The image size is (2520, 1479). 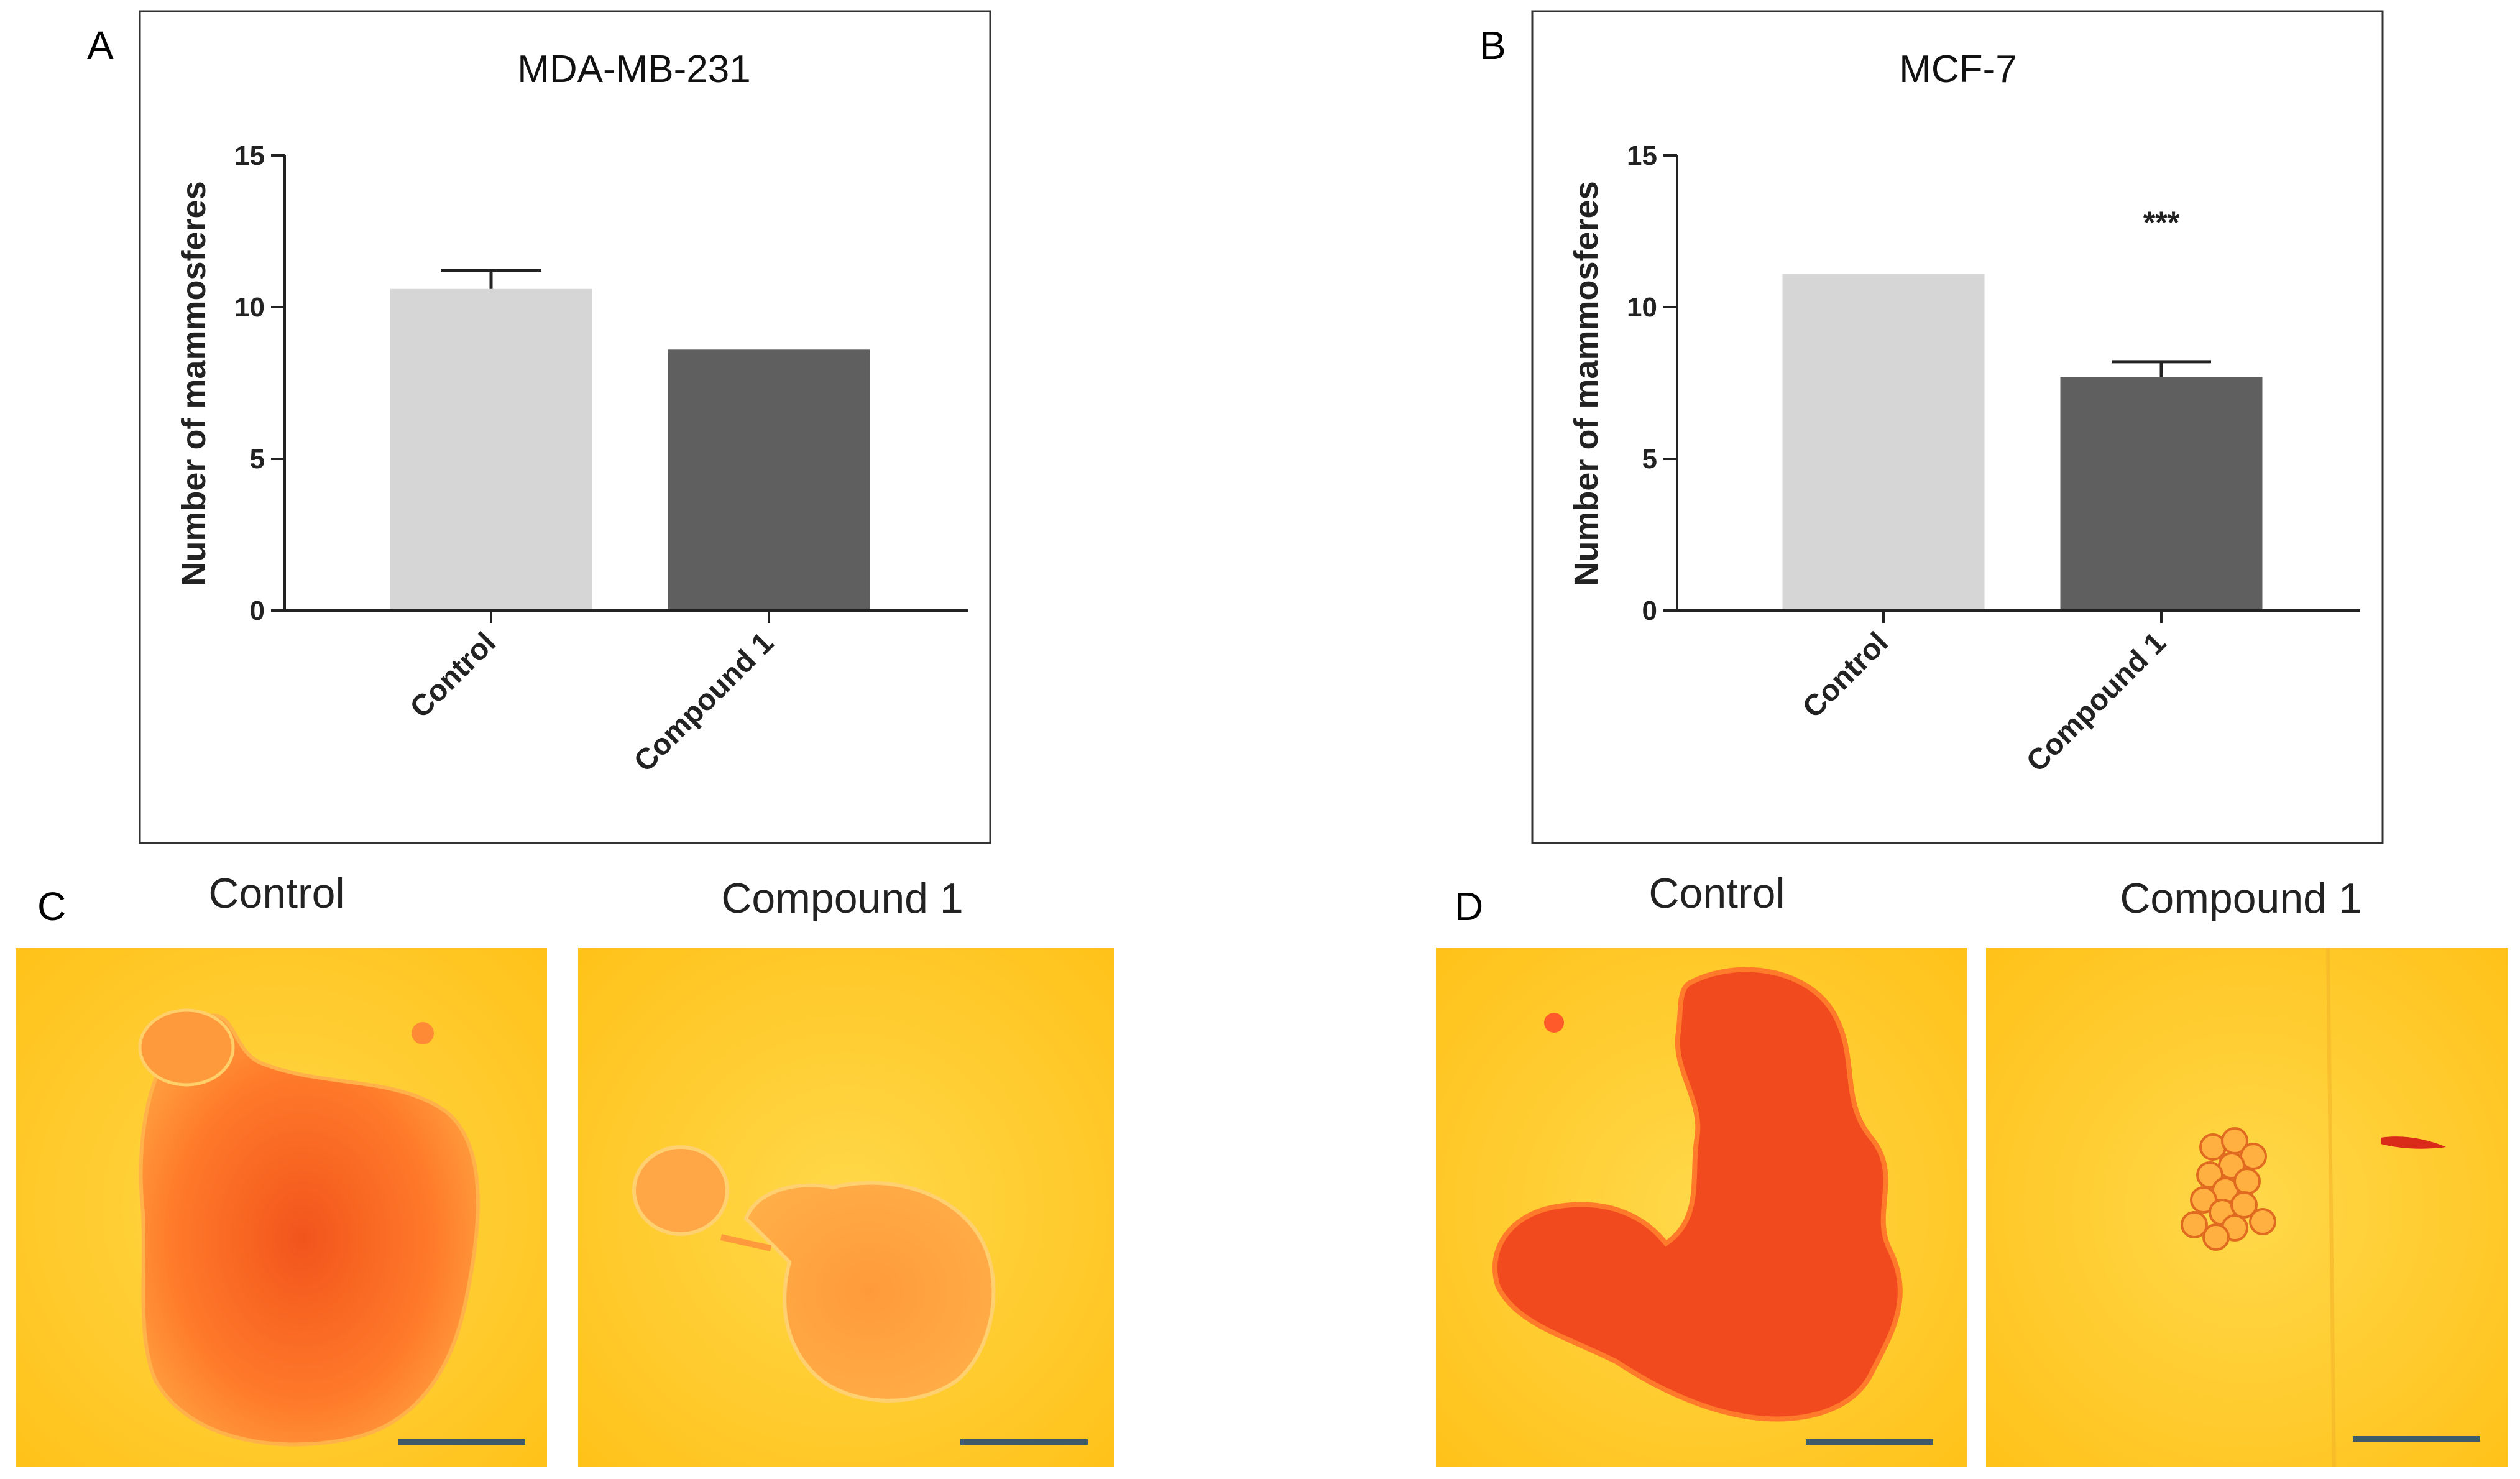 I want to click on image-c-control, so click(x=282, y=1207).